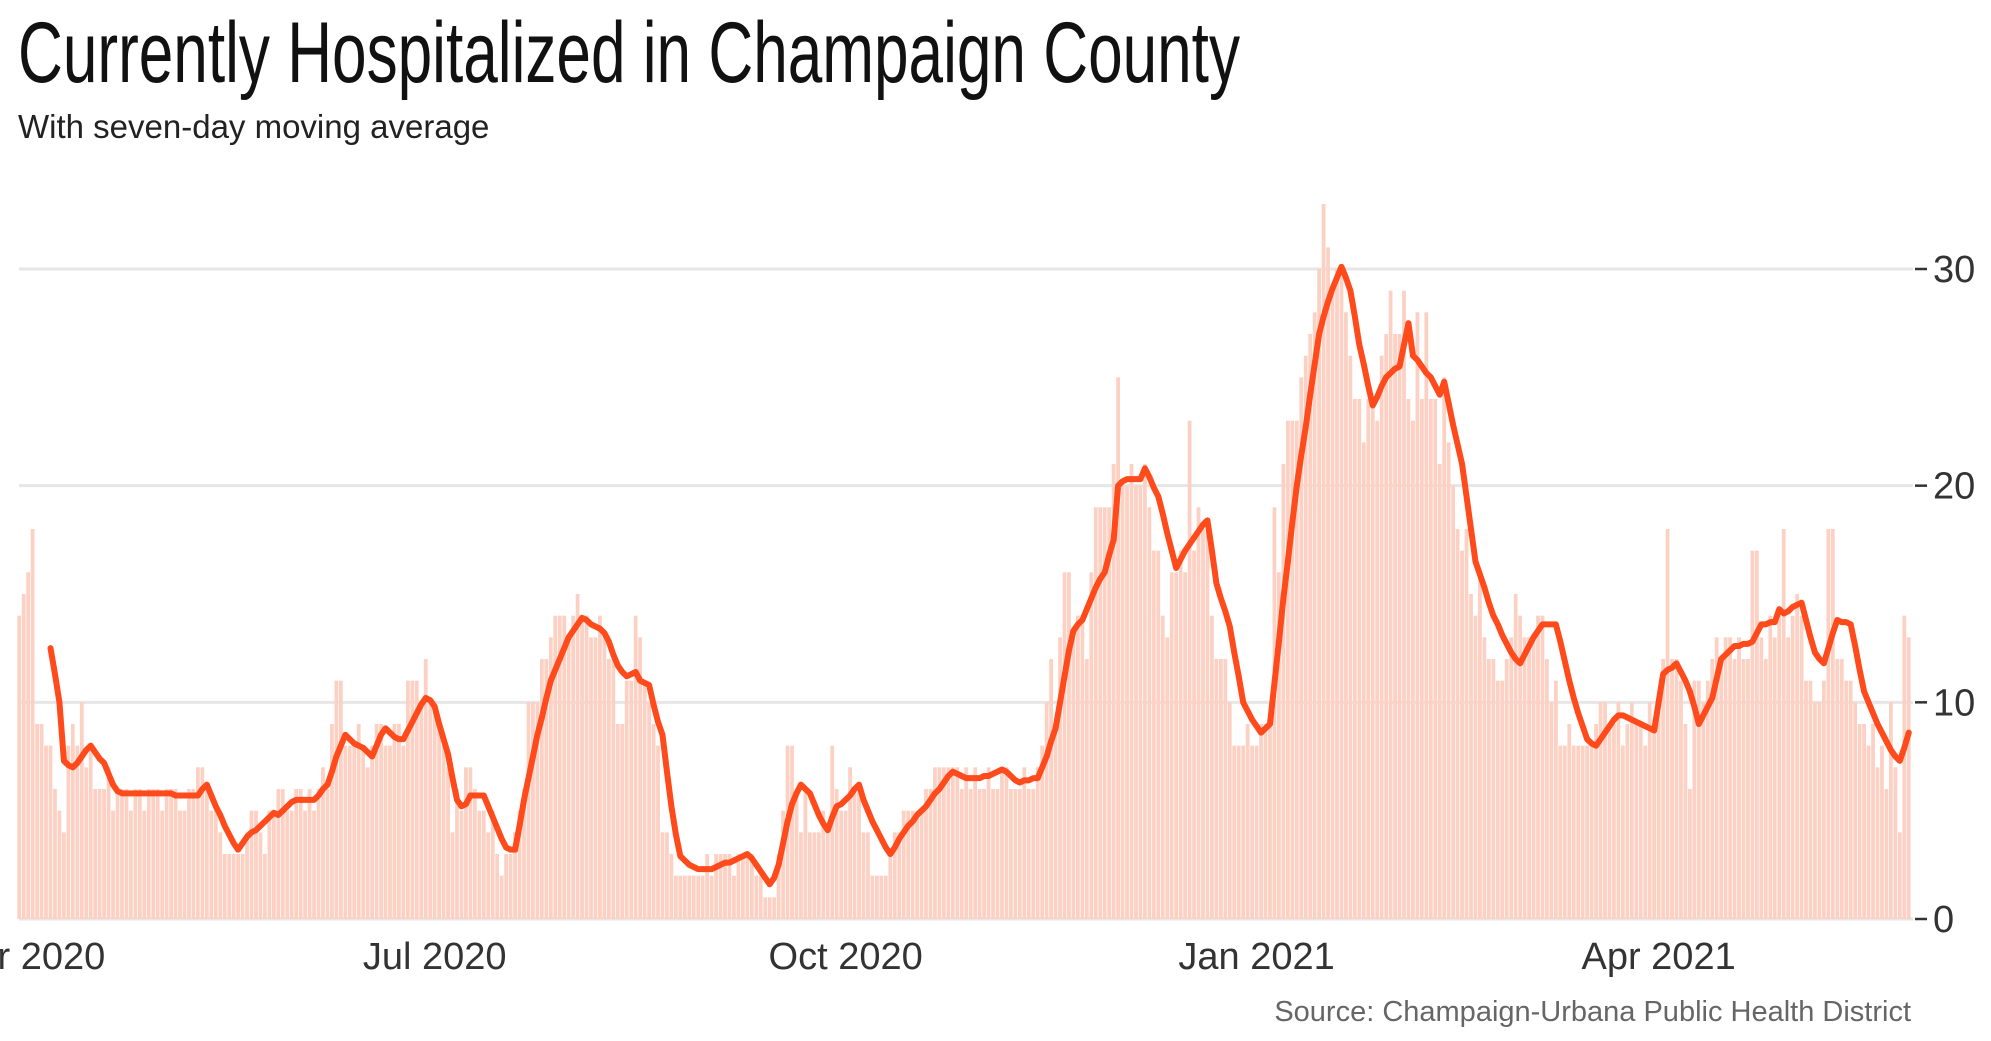 The image size is (1991, 1041). Describe the element at coordinates (253, 126) in the screenshot. I see `chart-subtitle: With seven-day moving average` at that location.